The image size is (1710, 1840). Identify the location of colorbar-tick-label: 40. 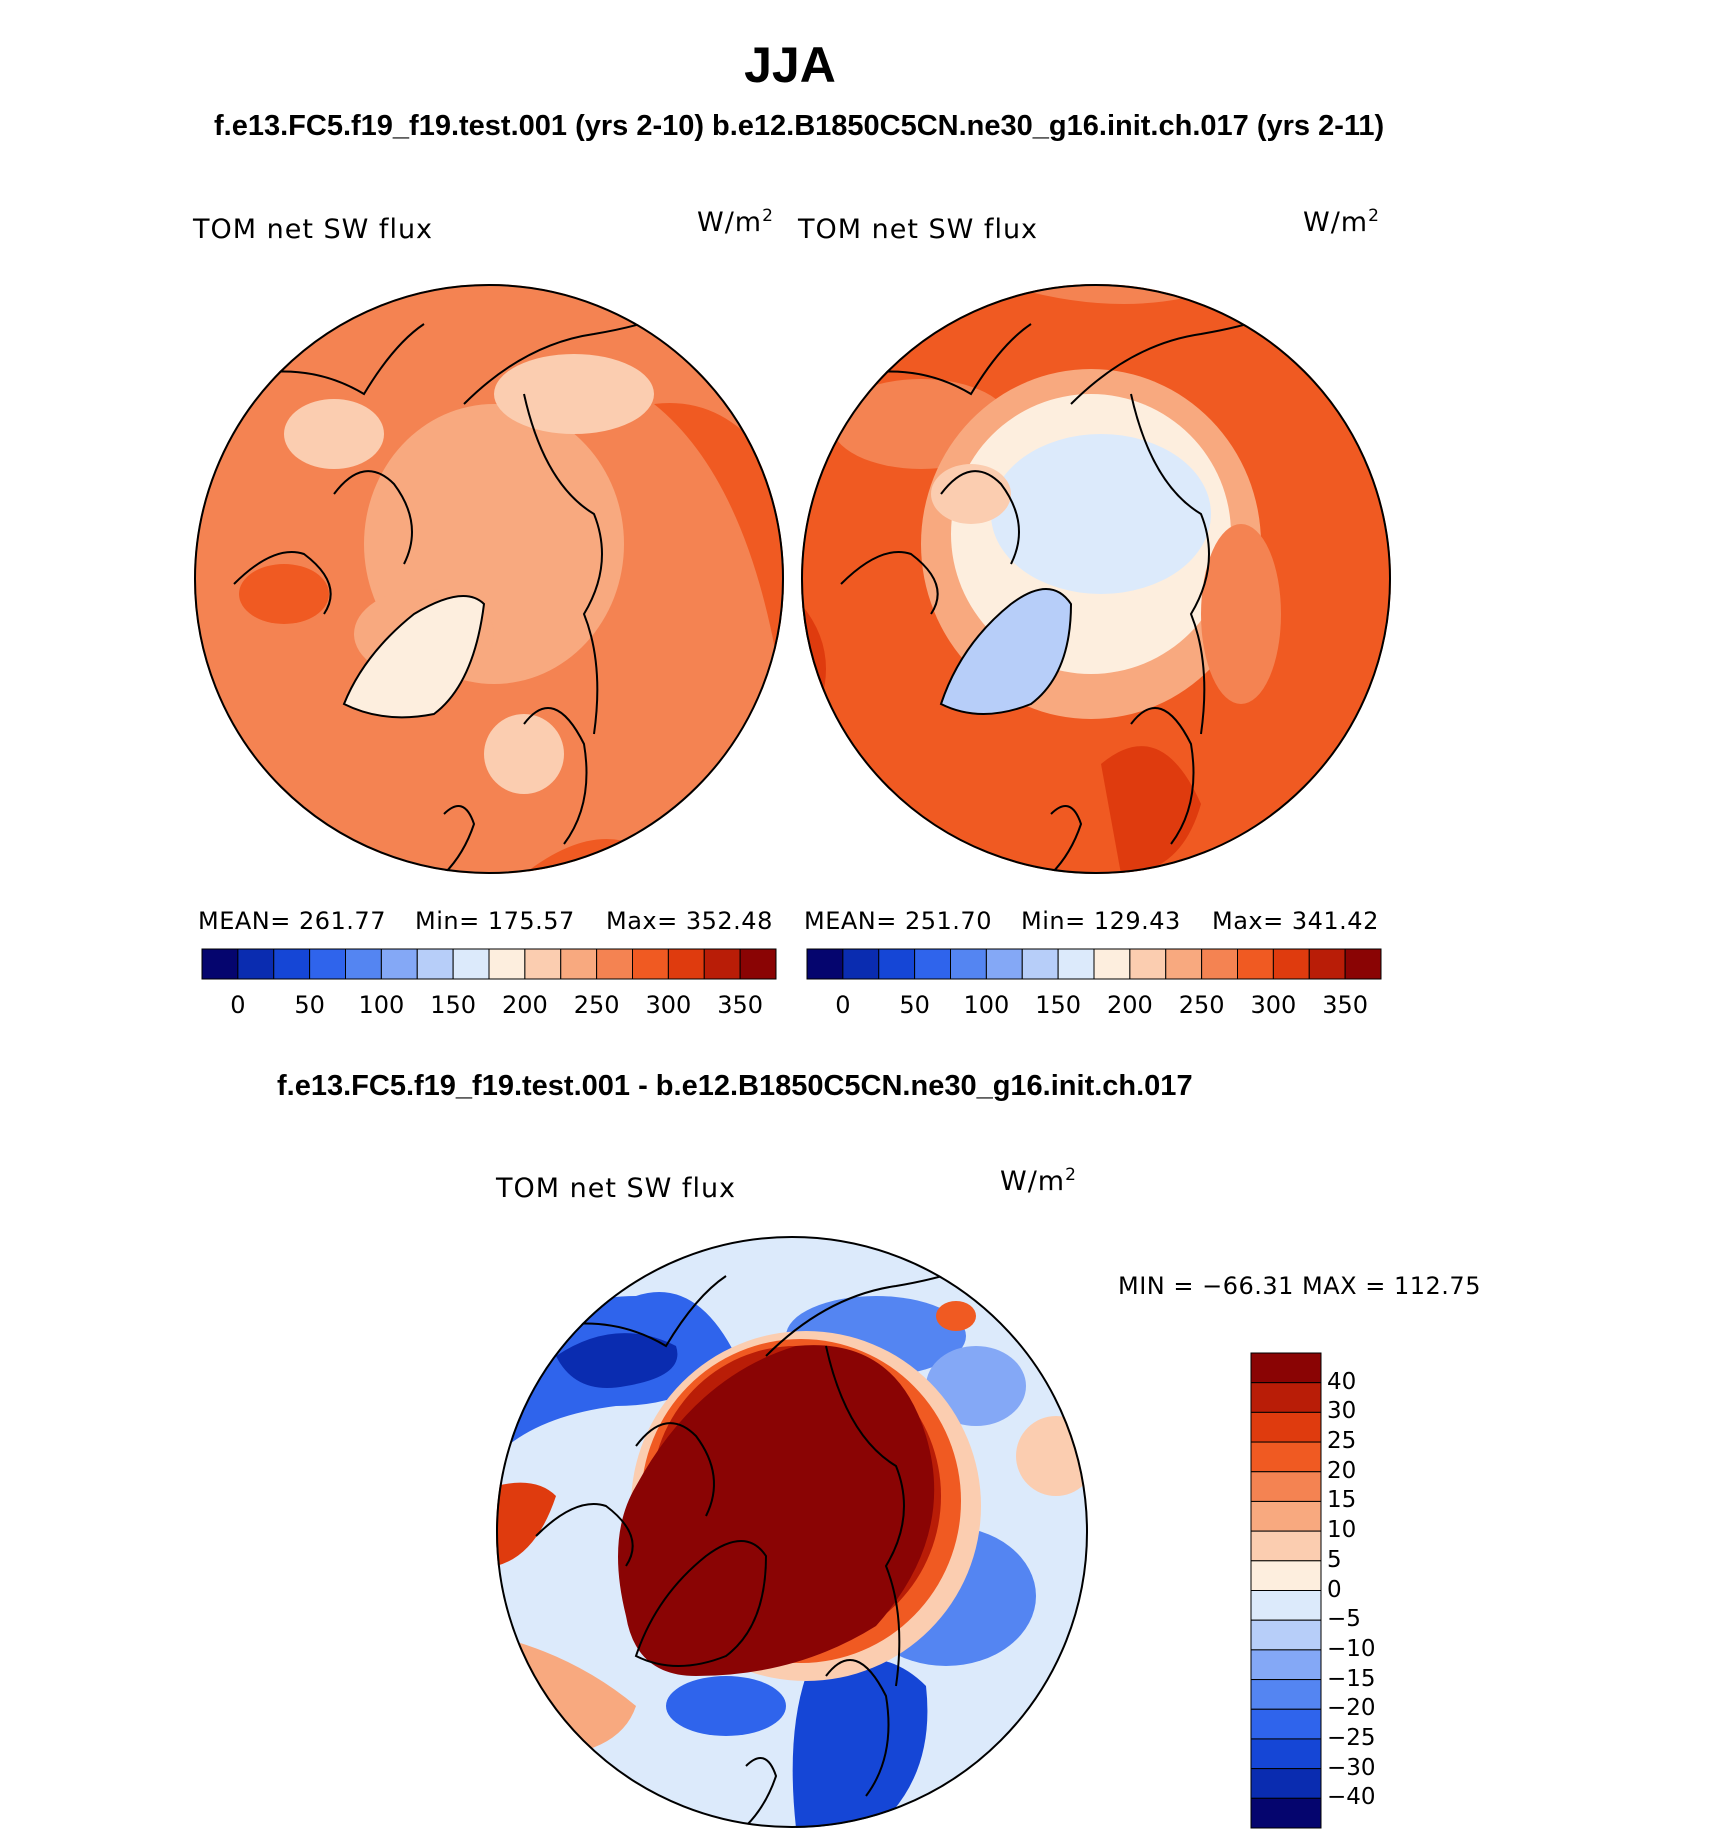
(1342, 1381).